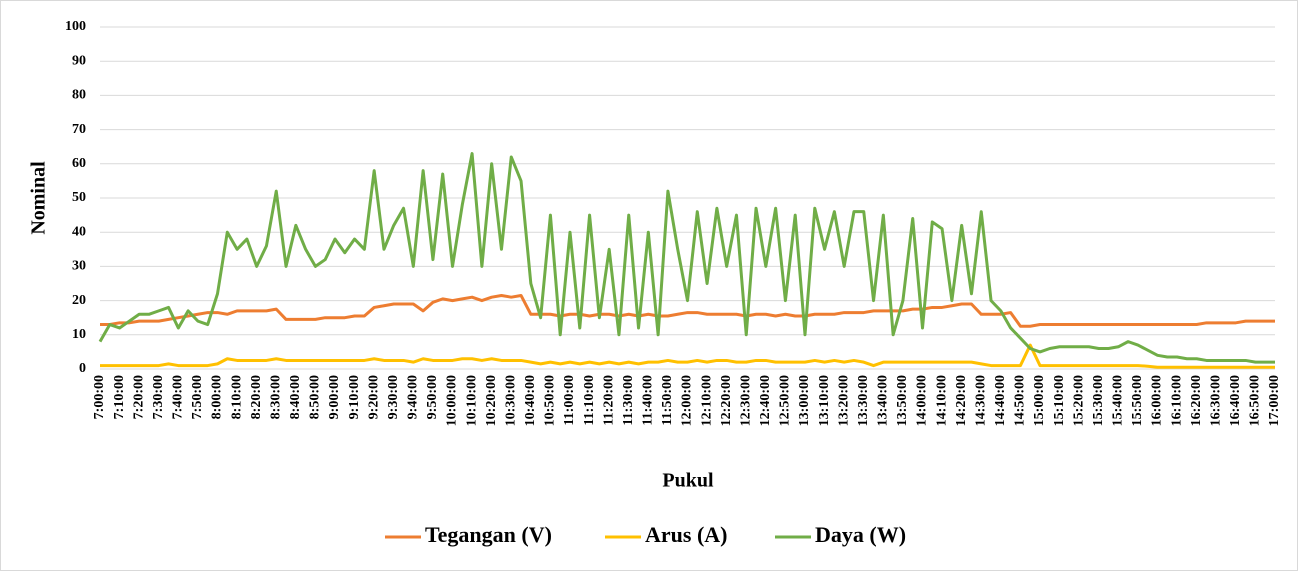  I want to click on x-tick-label: 16:30:00, so click(1215, 400).